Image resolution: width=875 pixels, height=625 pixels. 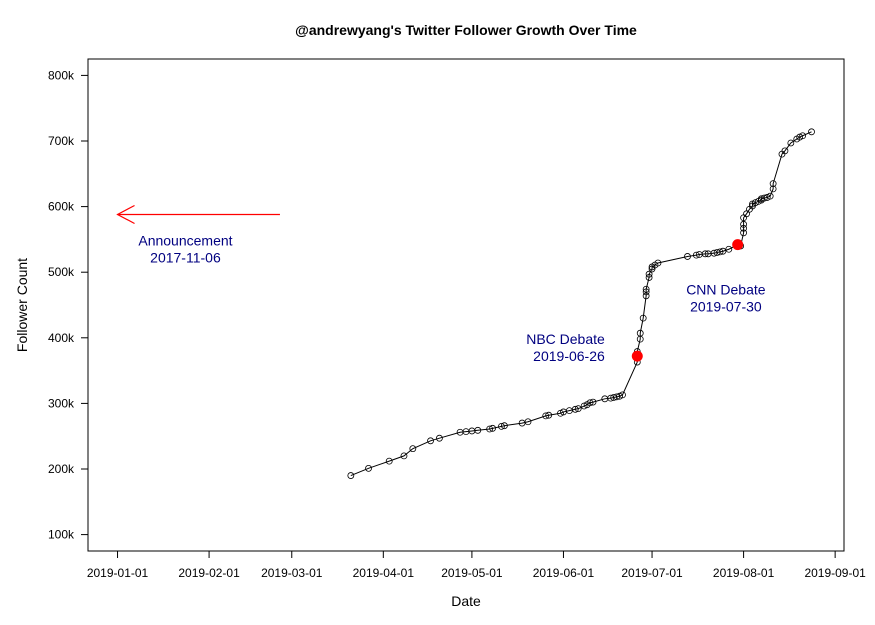 What do you see at coordinates (61, 141) in the screenshot?
I see `y-tick-label: 700k` at bounding box center [61, 141].